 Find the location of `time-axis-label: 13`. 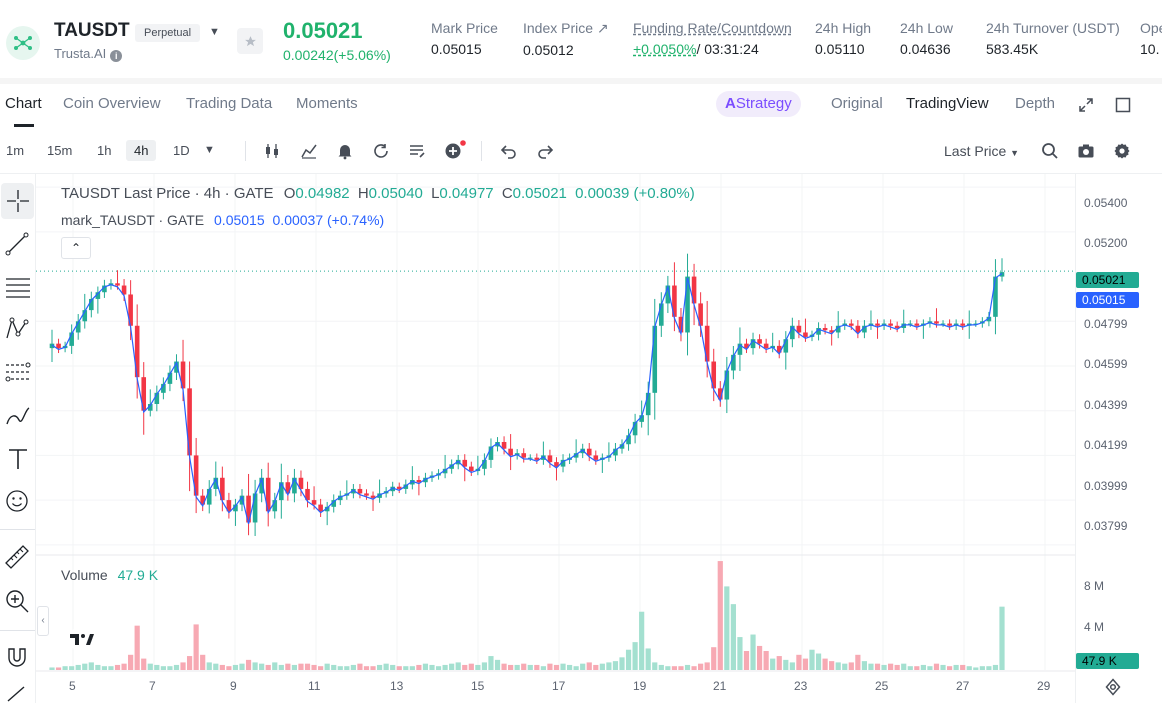

time-axis-label: 13 is located at coordinates (397, 686).